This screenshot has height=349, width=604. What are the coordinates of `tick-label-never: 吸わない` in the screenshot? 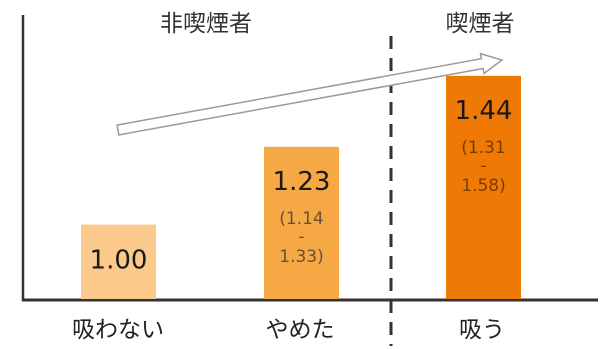 It's located at (118, 330).